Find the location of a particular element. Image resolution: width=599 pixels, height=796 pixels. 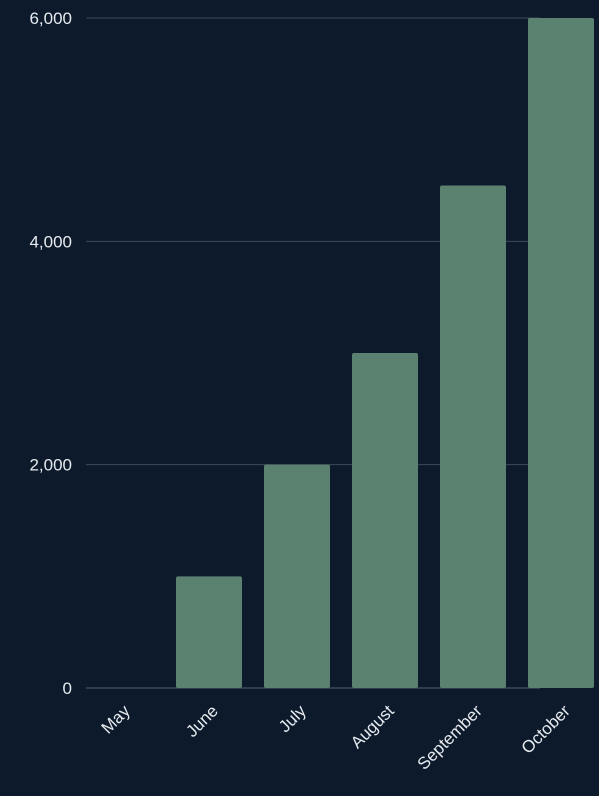

y-tick-label: 4,000 is located at coordinates (50, 241).